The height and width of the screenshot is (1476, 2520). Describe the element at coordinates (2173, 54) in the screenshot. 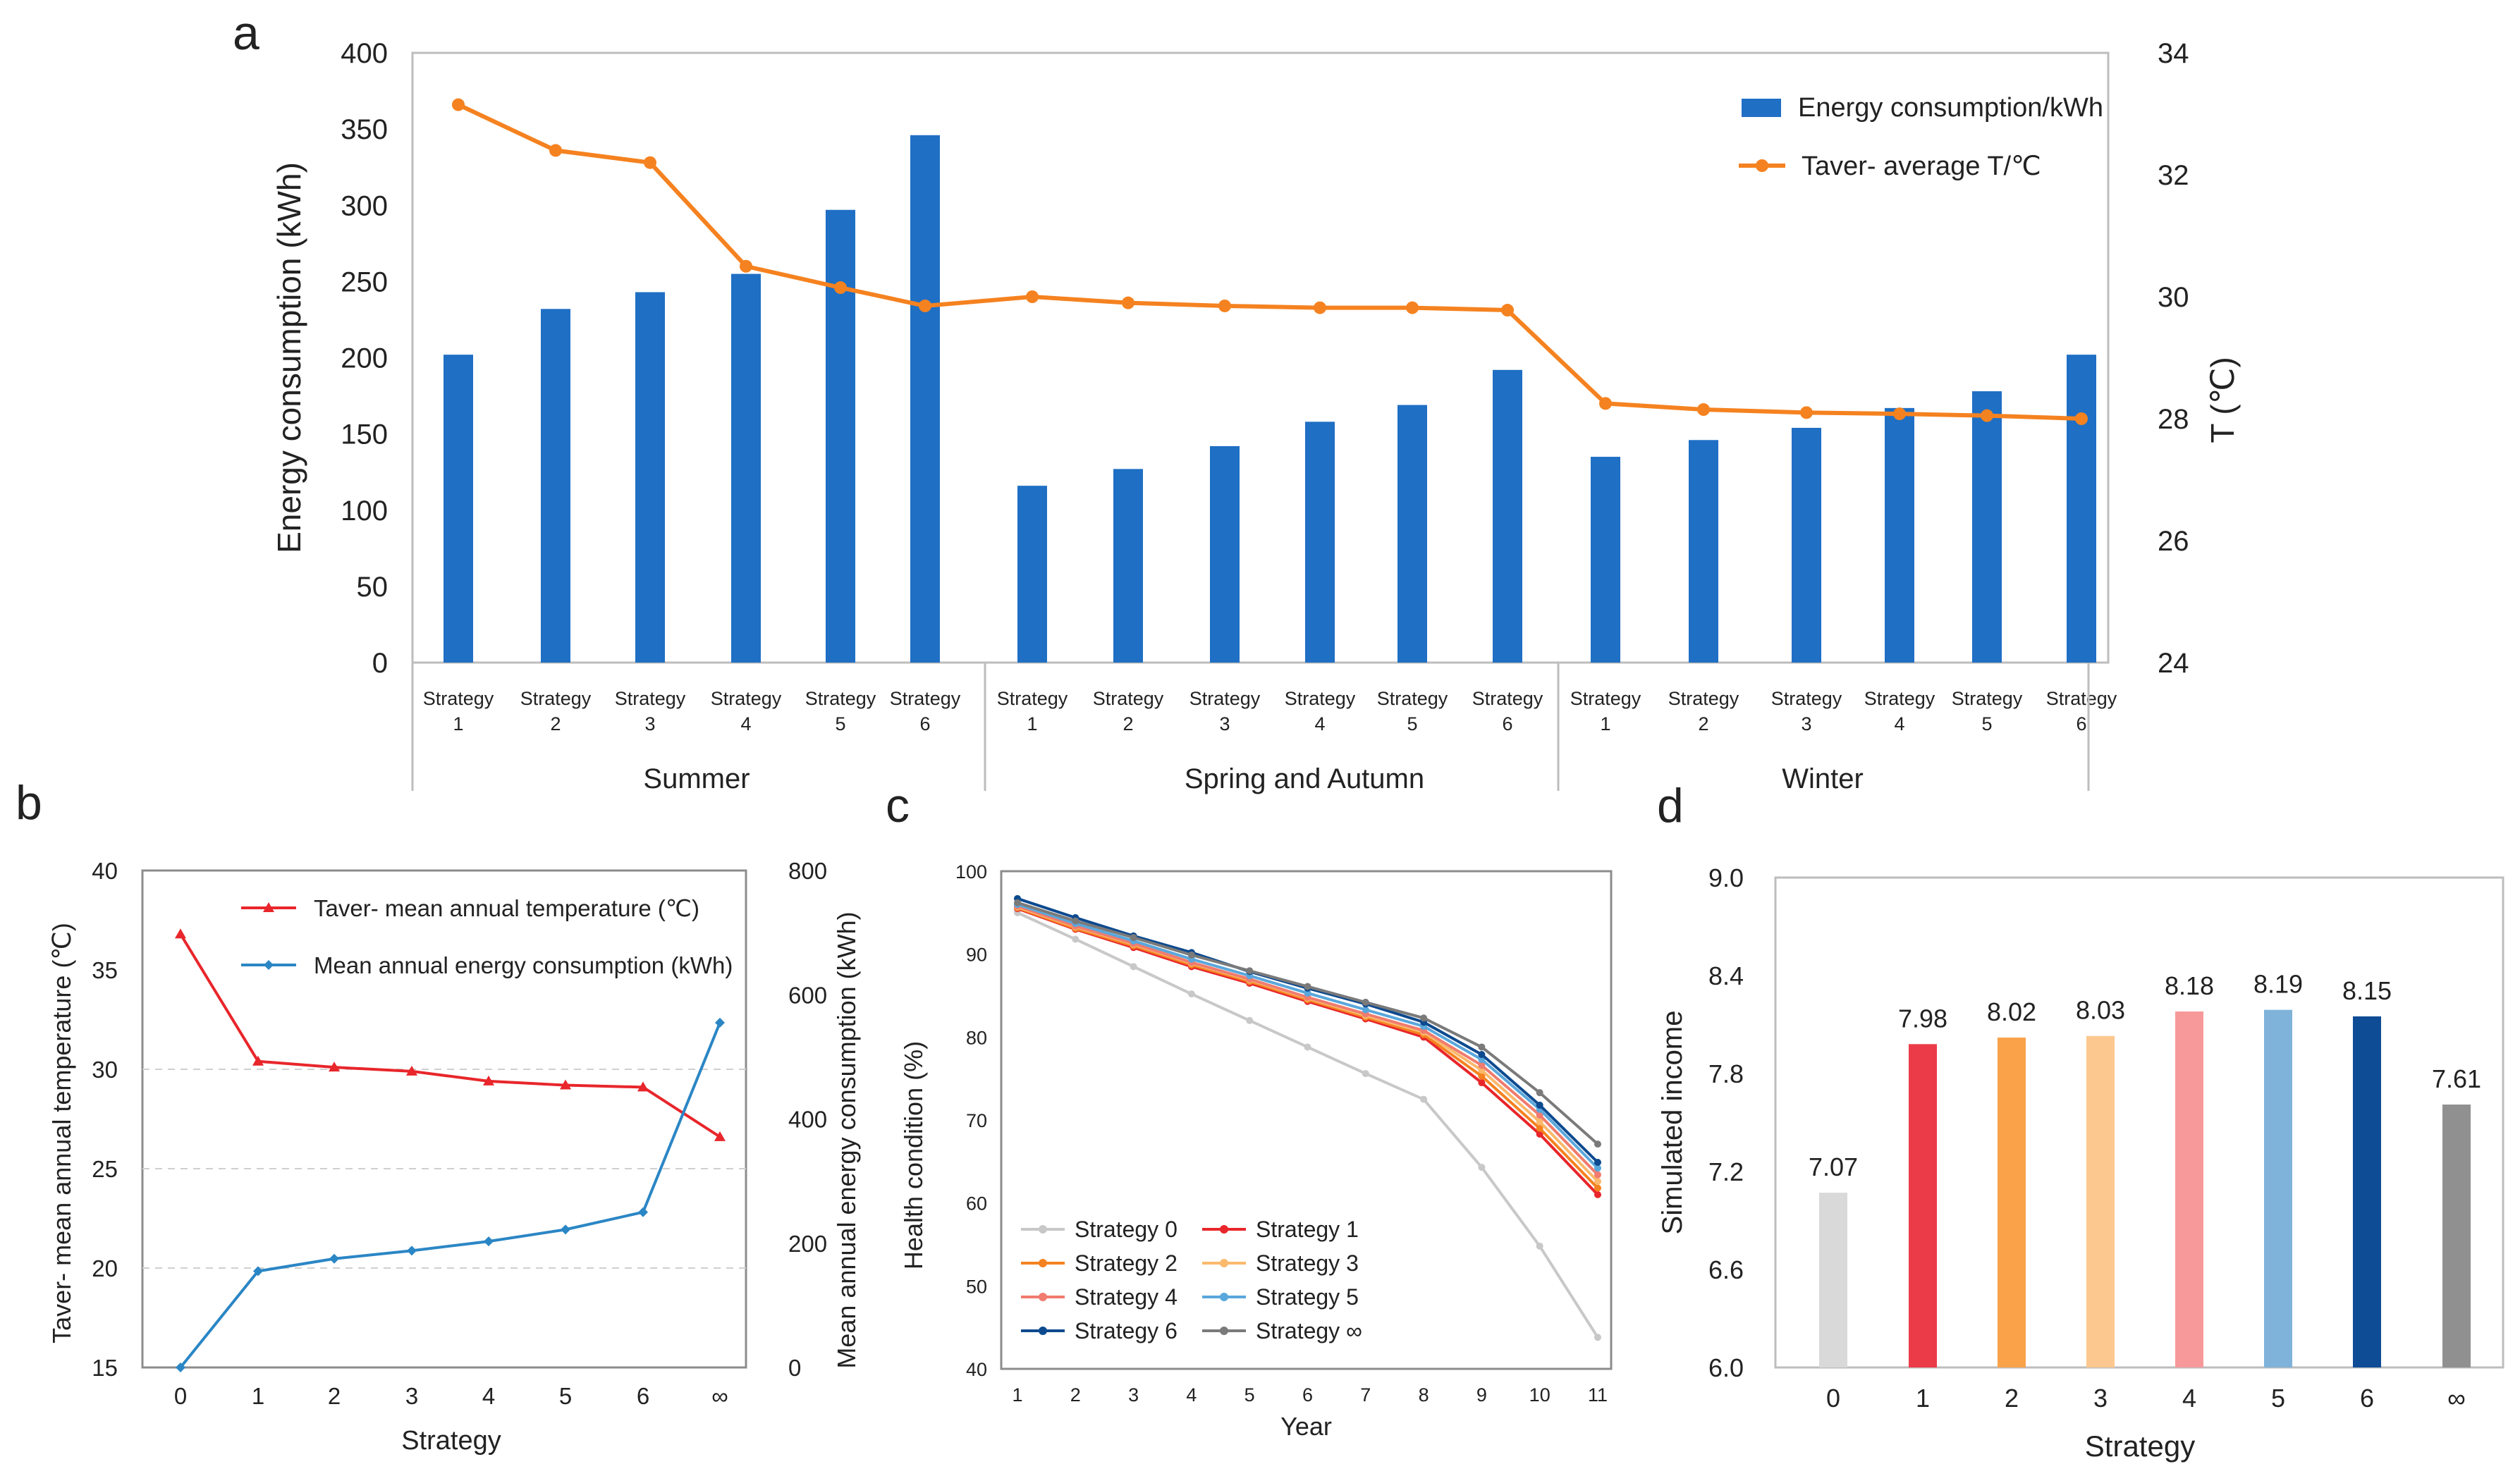

I see `y2-tick-label: 34` at that location.